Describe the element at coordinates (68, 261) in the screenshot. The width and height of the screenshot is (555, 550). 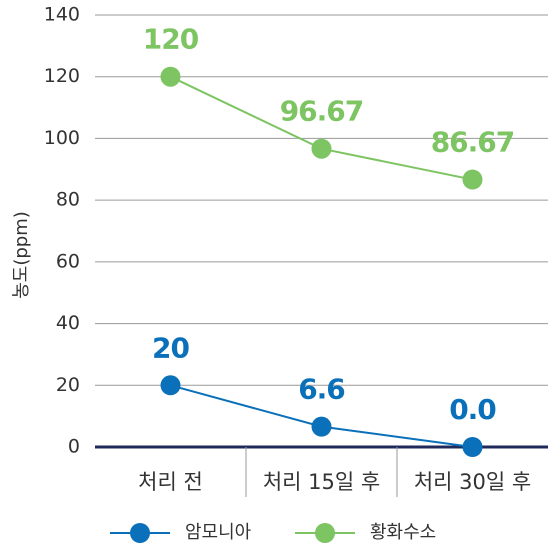
I see `y-tick-label: 60` at that location.